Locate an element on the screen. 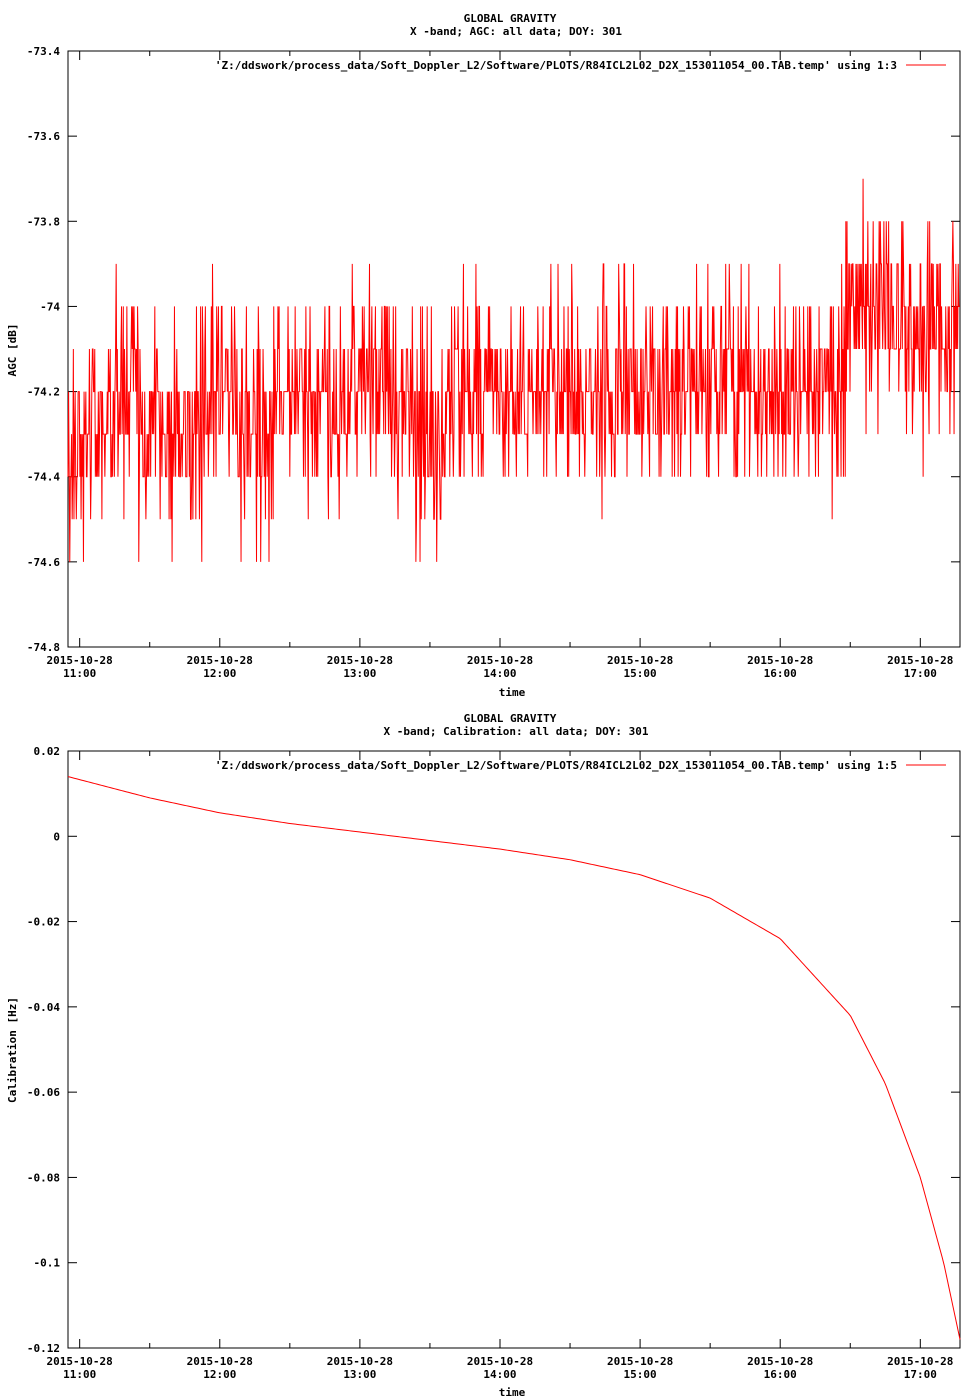 The width and height of the screenshot is (980, 1400). y-axis-label: Calibration [Hz] is located at coordinates (12, 1050).